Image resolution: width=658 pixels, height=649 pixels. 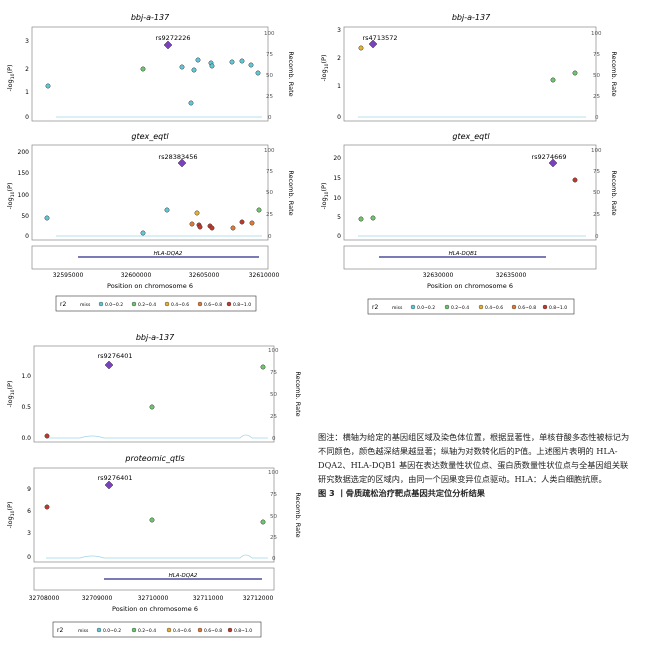 I want to click on panel-b-top-points, so click(x=468, y=61).